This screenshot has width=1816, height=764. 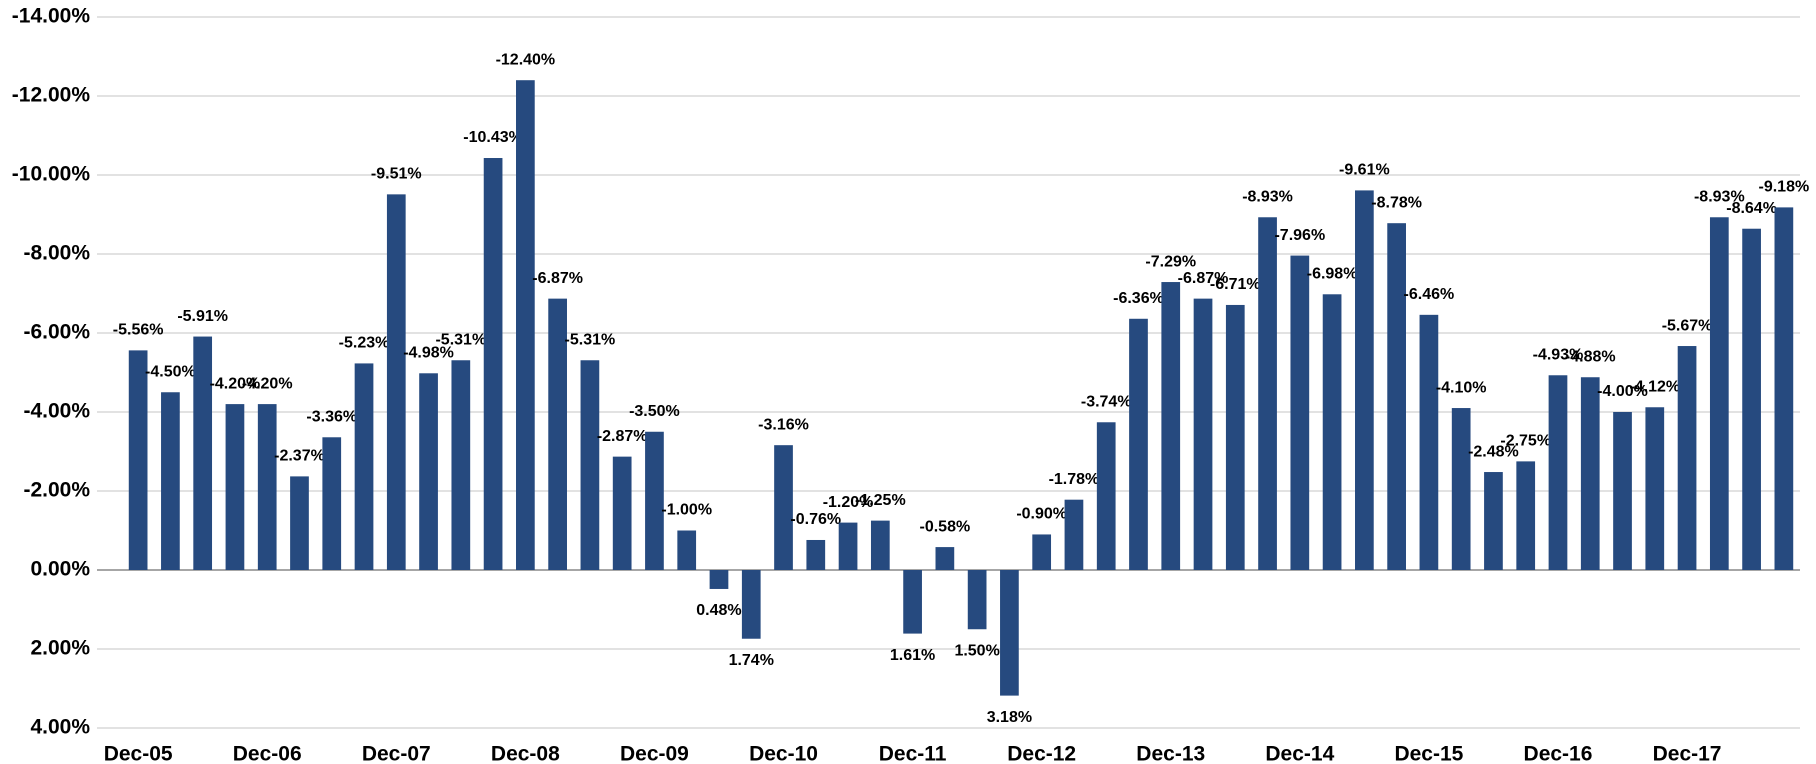 What do you see at coordinates (1784, 187) in the screenshot?
I see `data-label: -9.18%` at bounding box center [1784, 187].